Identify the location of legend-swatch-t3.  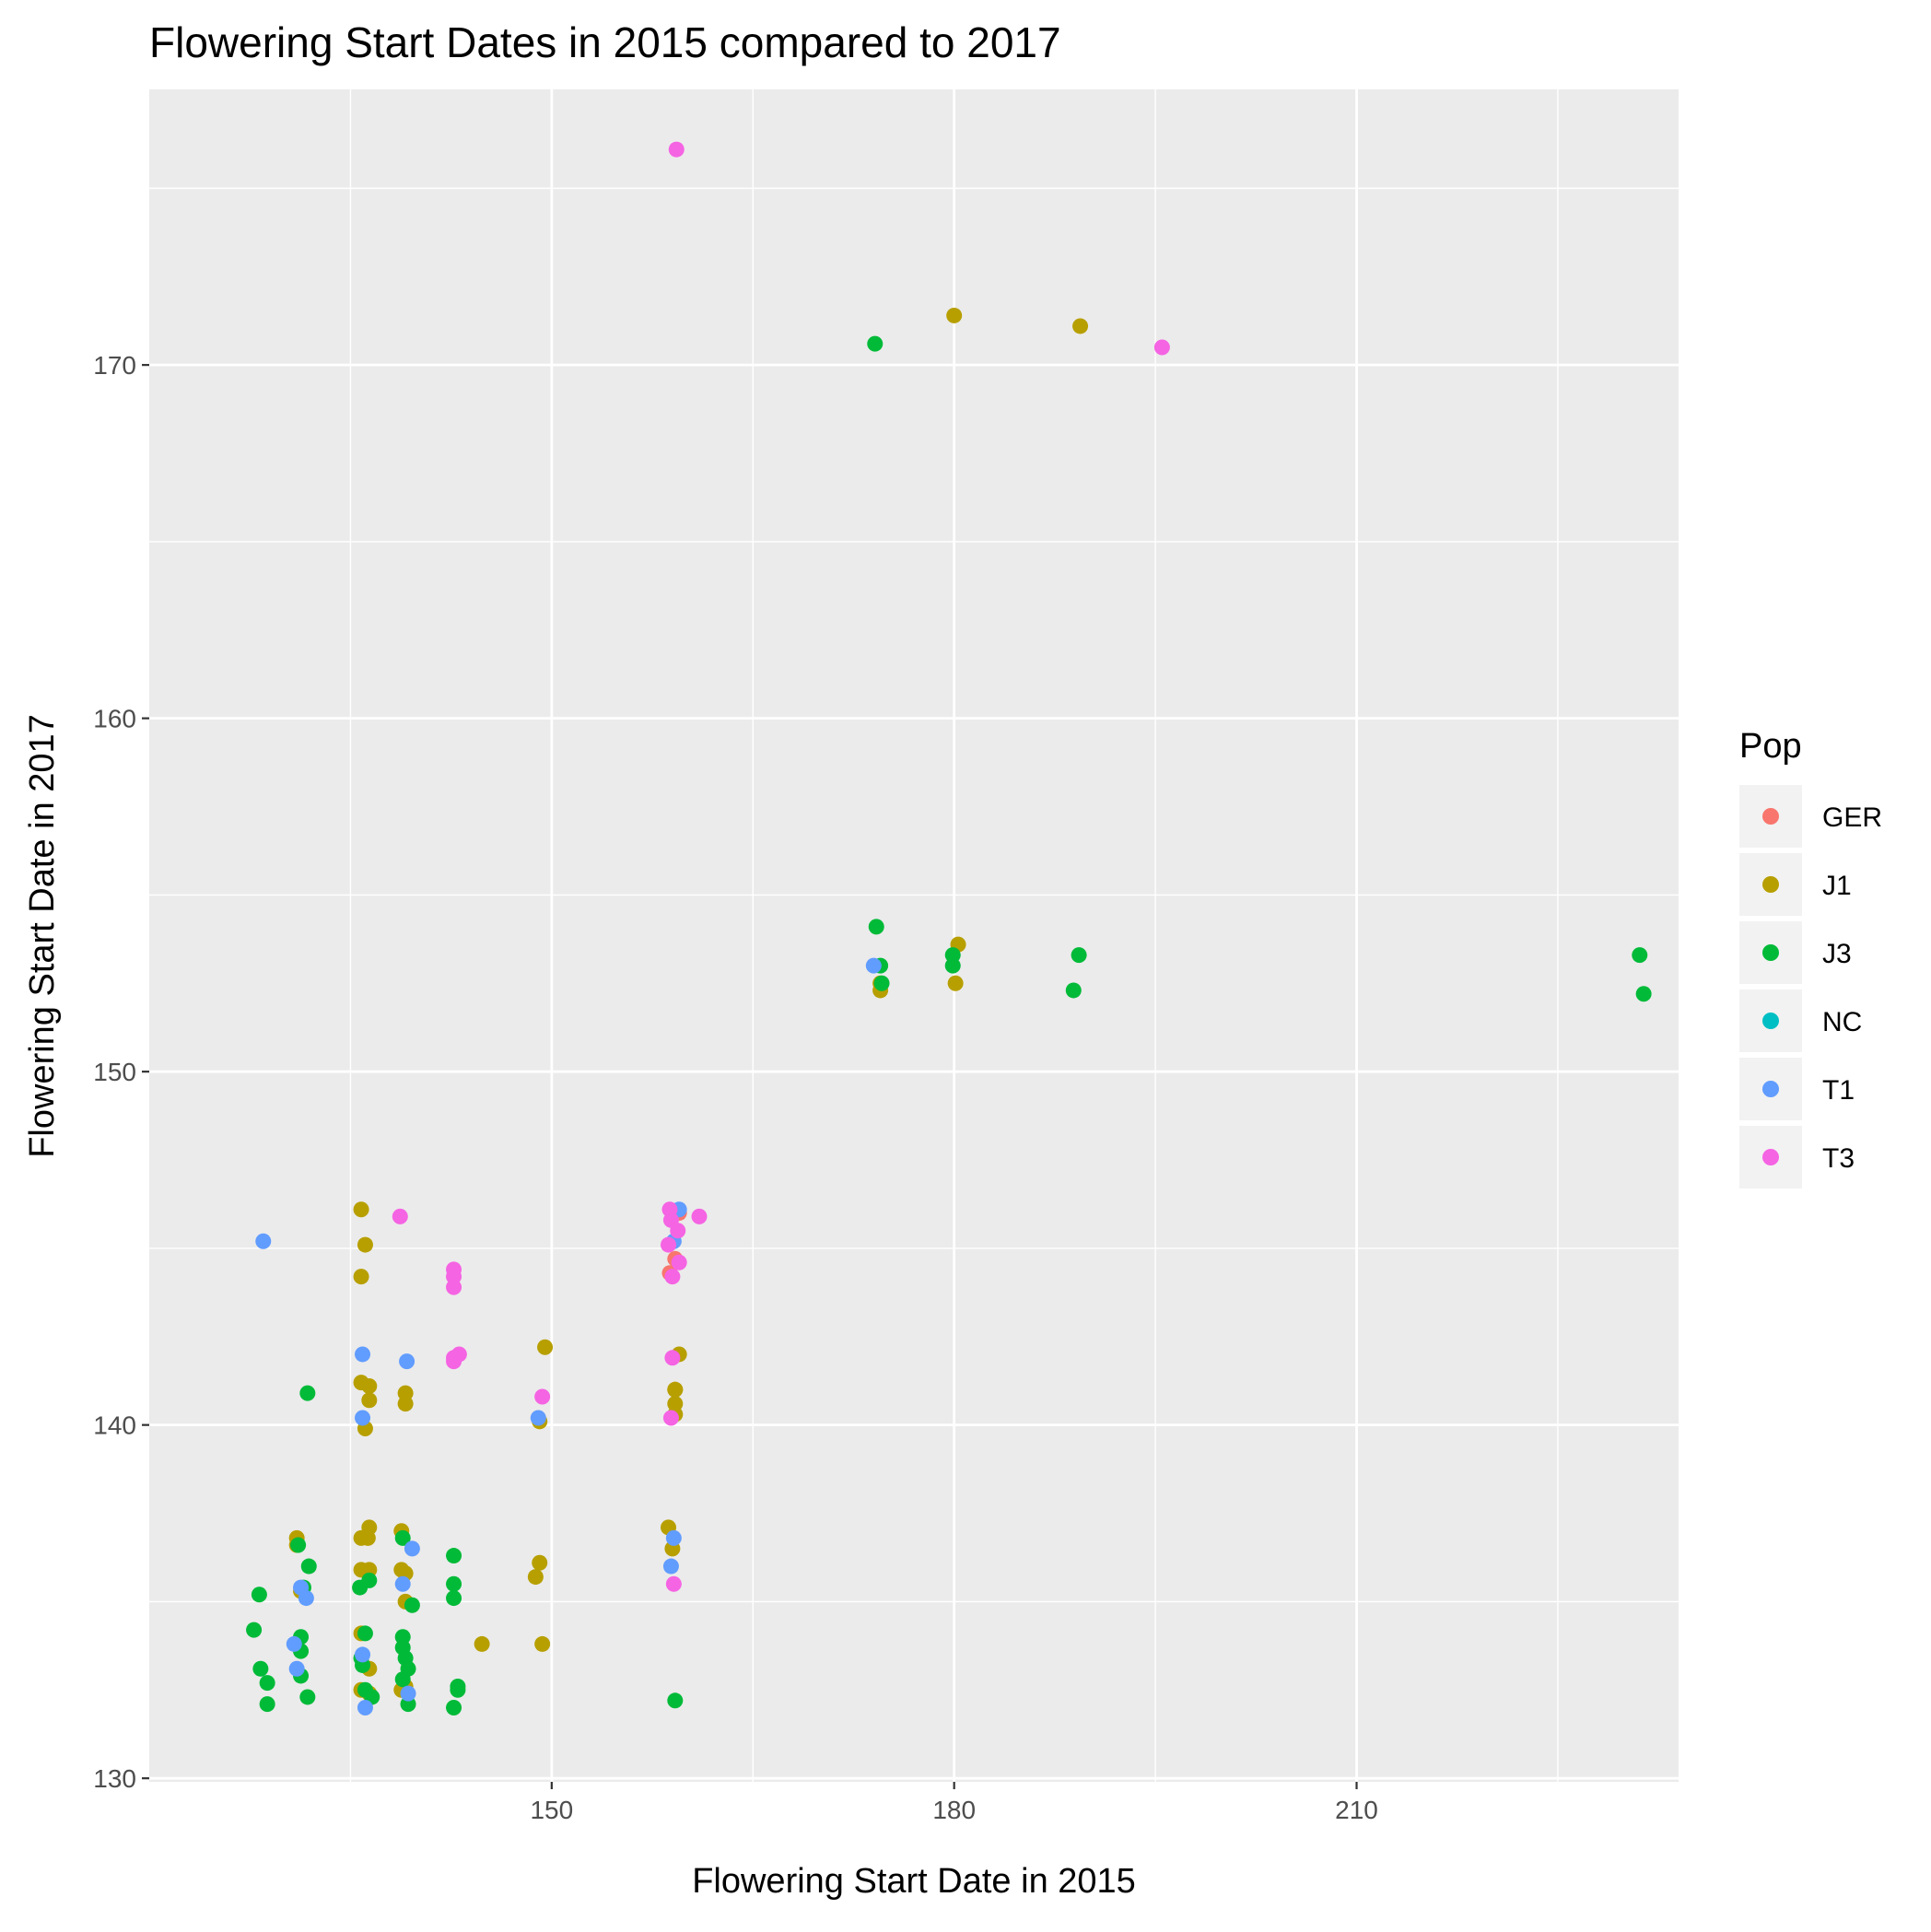
(1770, 1157).